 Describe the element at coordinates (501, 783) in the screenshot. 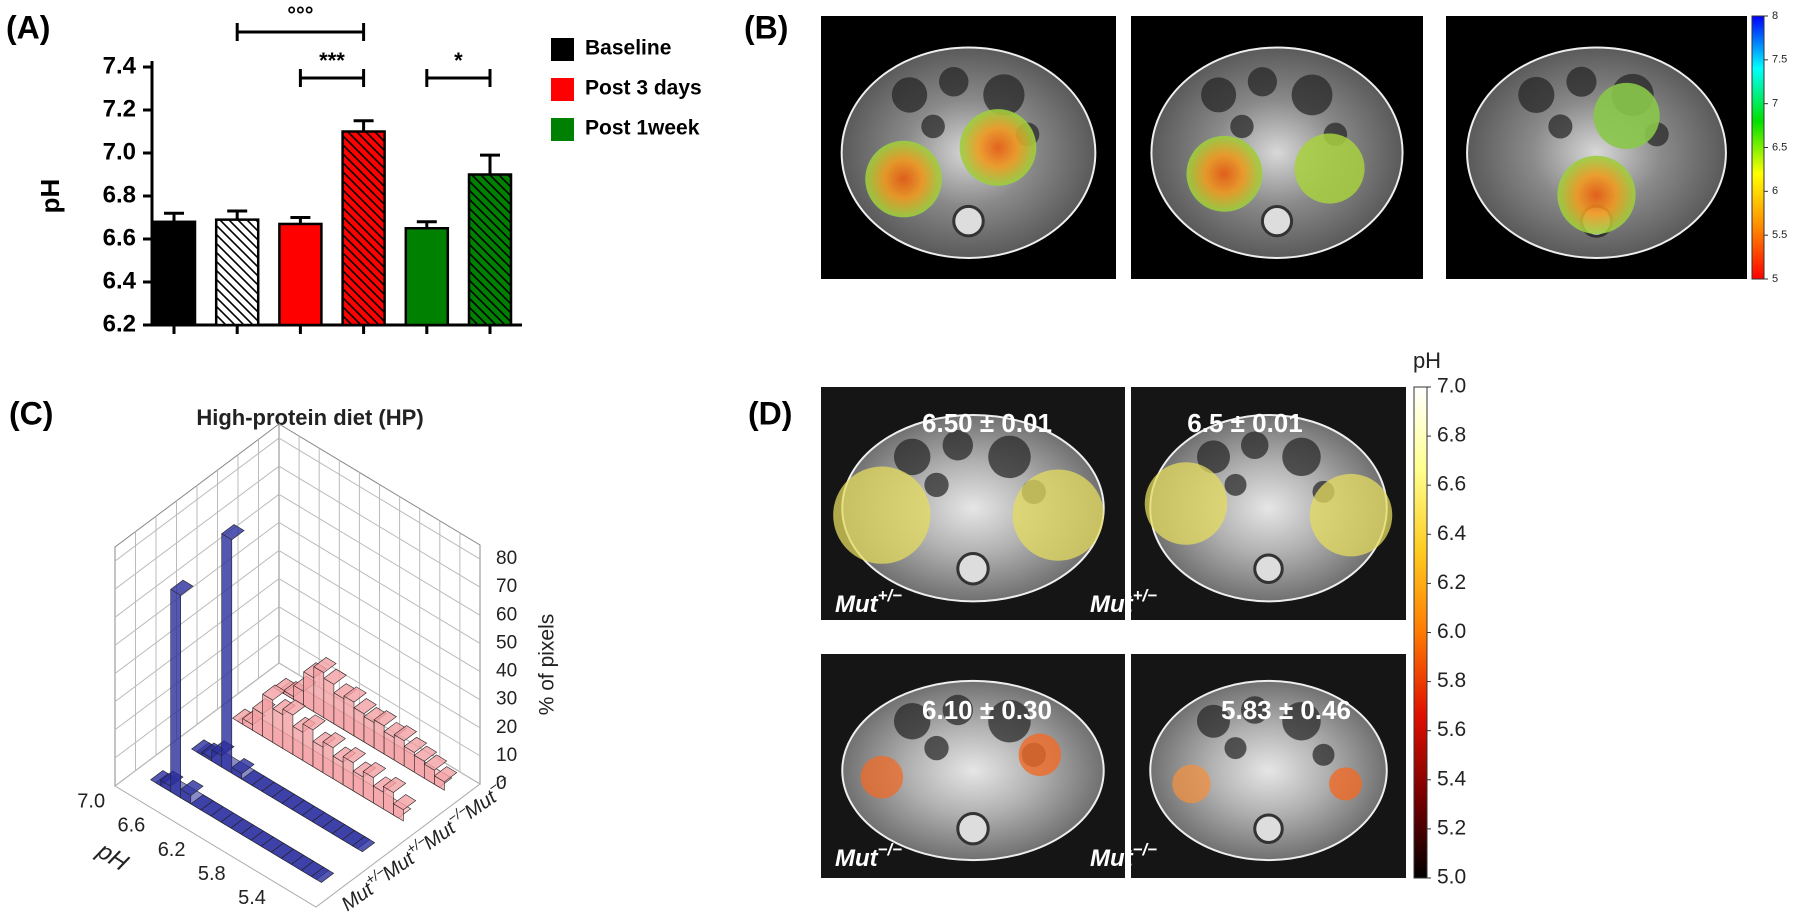

I see `z-tick-label: 0` at that location.